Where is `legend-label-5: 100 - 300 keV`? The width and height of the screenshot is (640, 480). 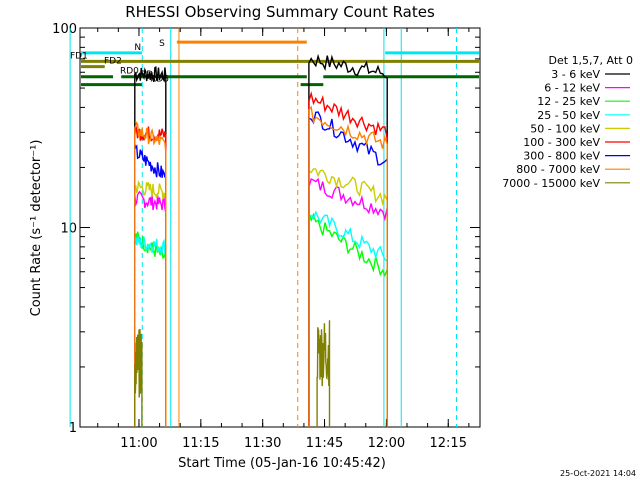
legend-label-5: 100 - 300 keV is located at coordinates (561, 142).